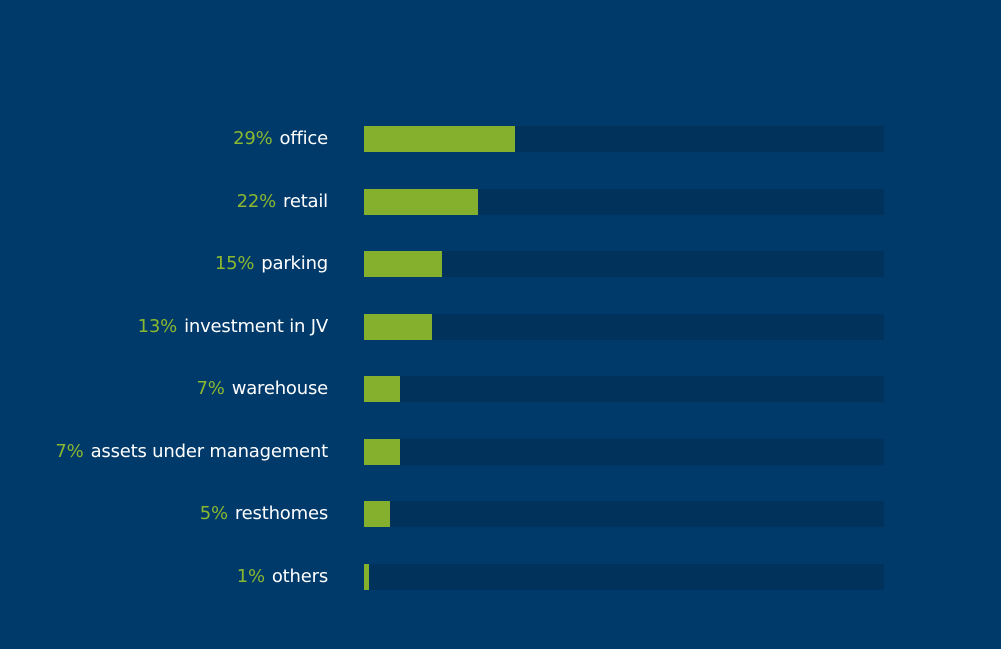  I want to click on bar-label: 1% others, so click(282, 577).